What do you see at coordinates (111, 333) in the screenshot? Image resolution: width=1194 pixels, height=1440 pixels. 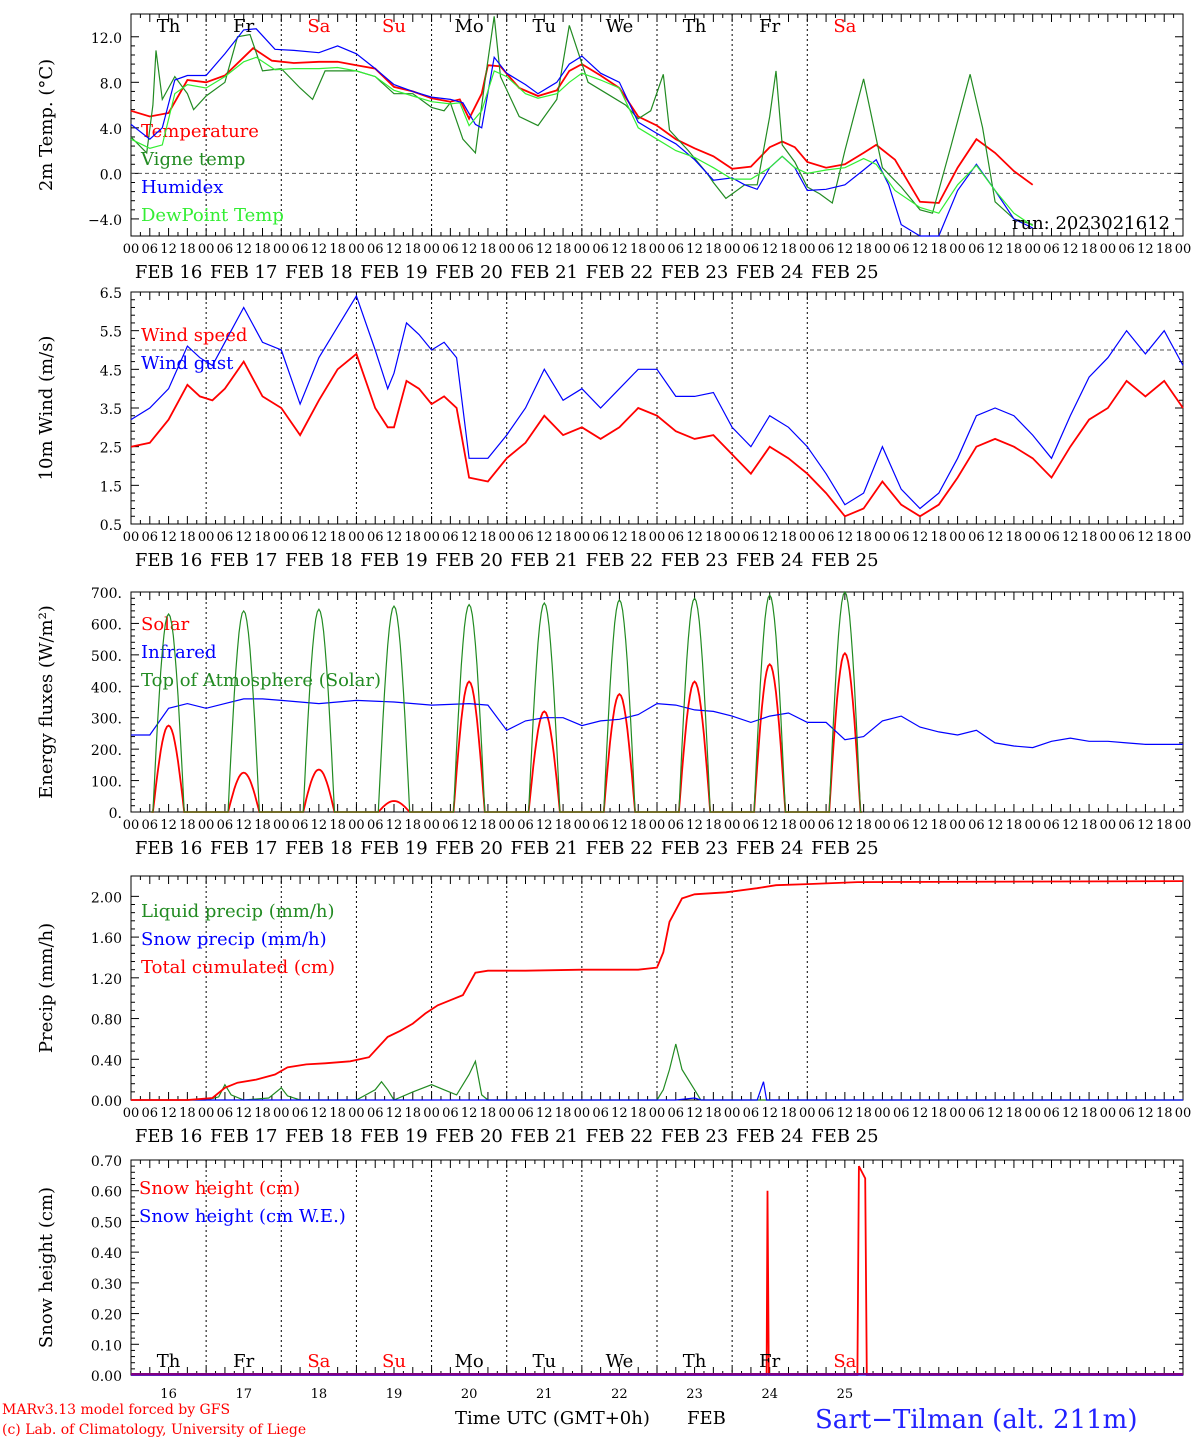 I see `y-tick-label: 5.5` at bounding box center [111, 333].